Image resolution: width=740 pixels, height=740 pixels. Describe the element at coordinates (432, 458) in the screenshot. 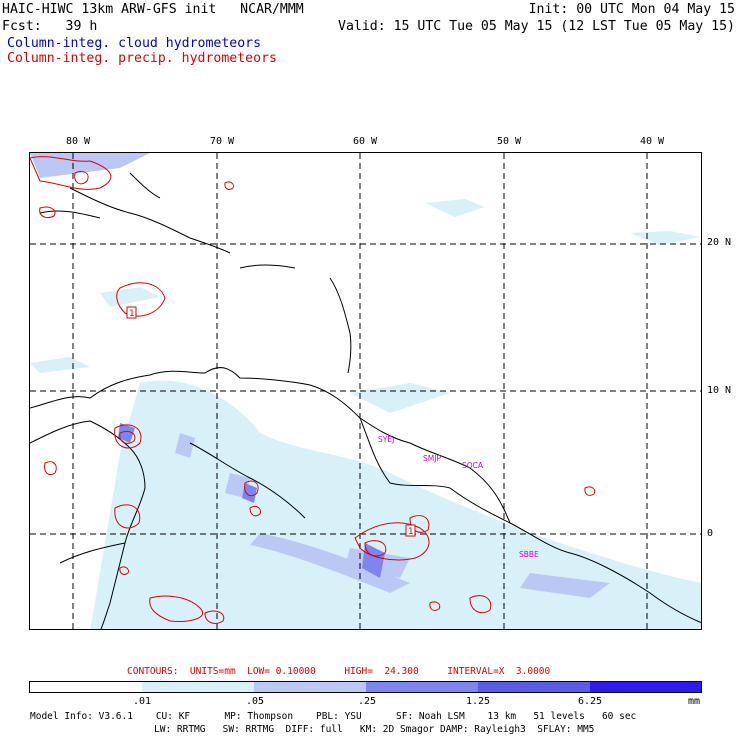

I see `station-smjp: SMJP` at that location.